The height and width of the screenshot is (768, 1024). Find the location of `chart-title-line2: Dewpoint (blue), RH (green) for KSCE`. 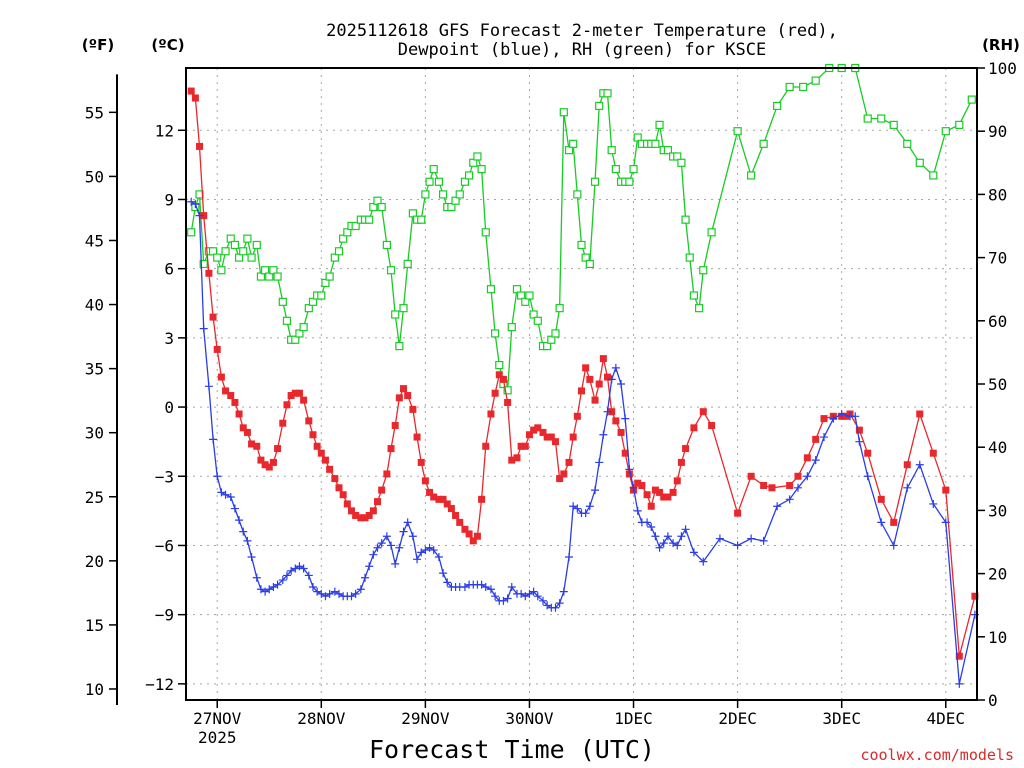

chart-title-line2: Dewpoint (blue), RH (green) for KSCE is located at coordinates (582, 50).